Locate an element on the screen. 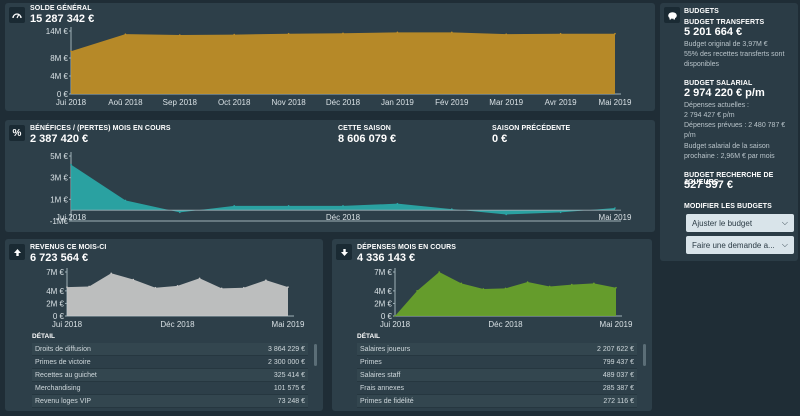 Image resolution: width=800 pixels, height=416 pixels. expenses-detail-value: 2 207 622 € is located at coordinates (615, 349).